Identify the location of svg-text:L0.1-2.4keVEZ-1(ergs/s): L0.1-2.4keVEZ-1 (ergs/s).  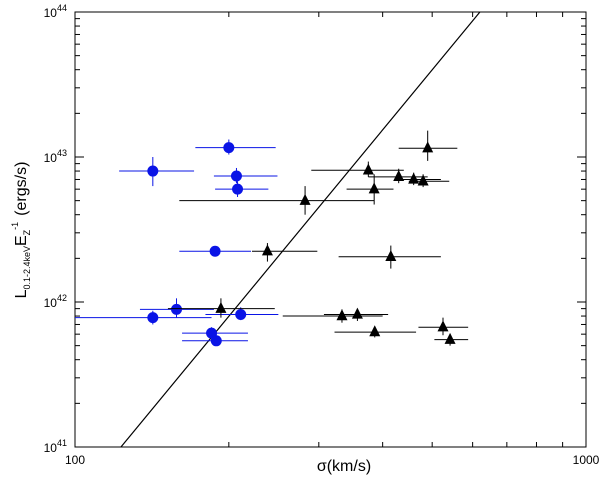
(21, 230).